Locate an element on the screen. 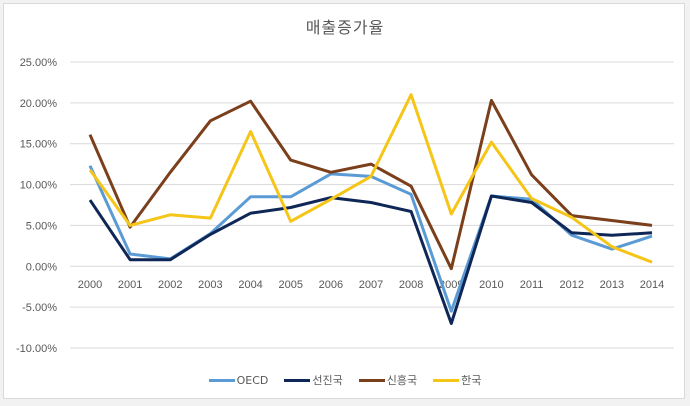 The width and height of the screenshot is (690, 406). x-tick-label: 2005 is located at coordinates (290, 285).